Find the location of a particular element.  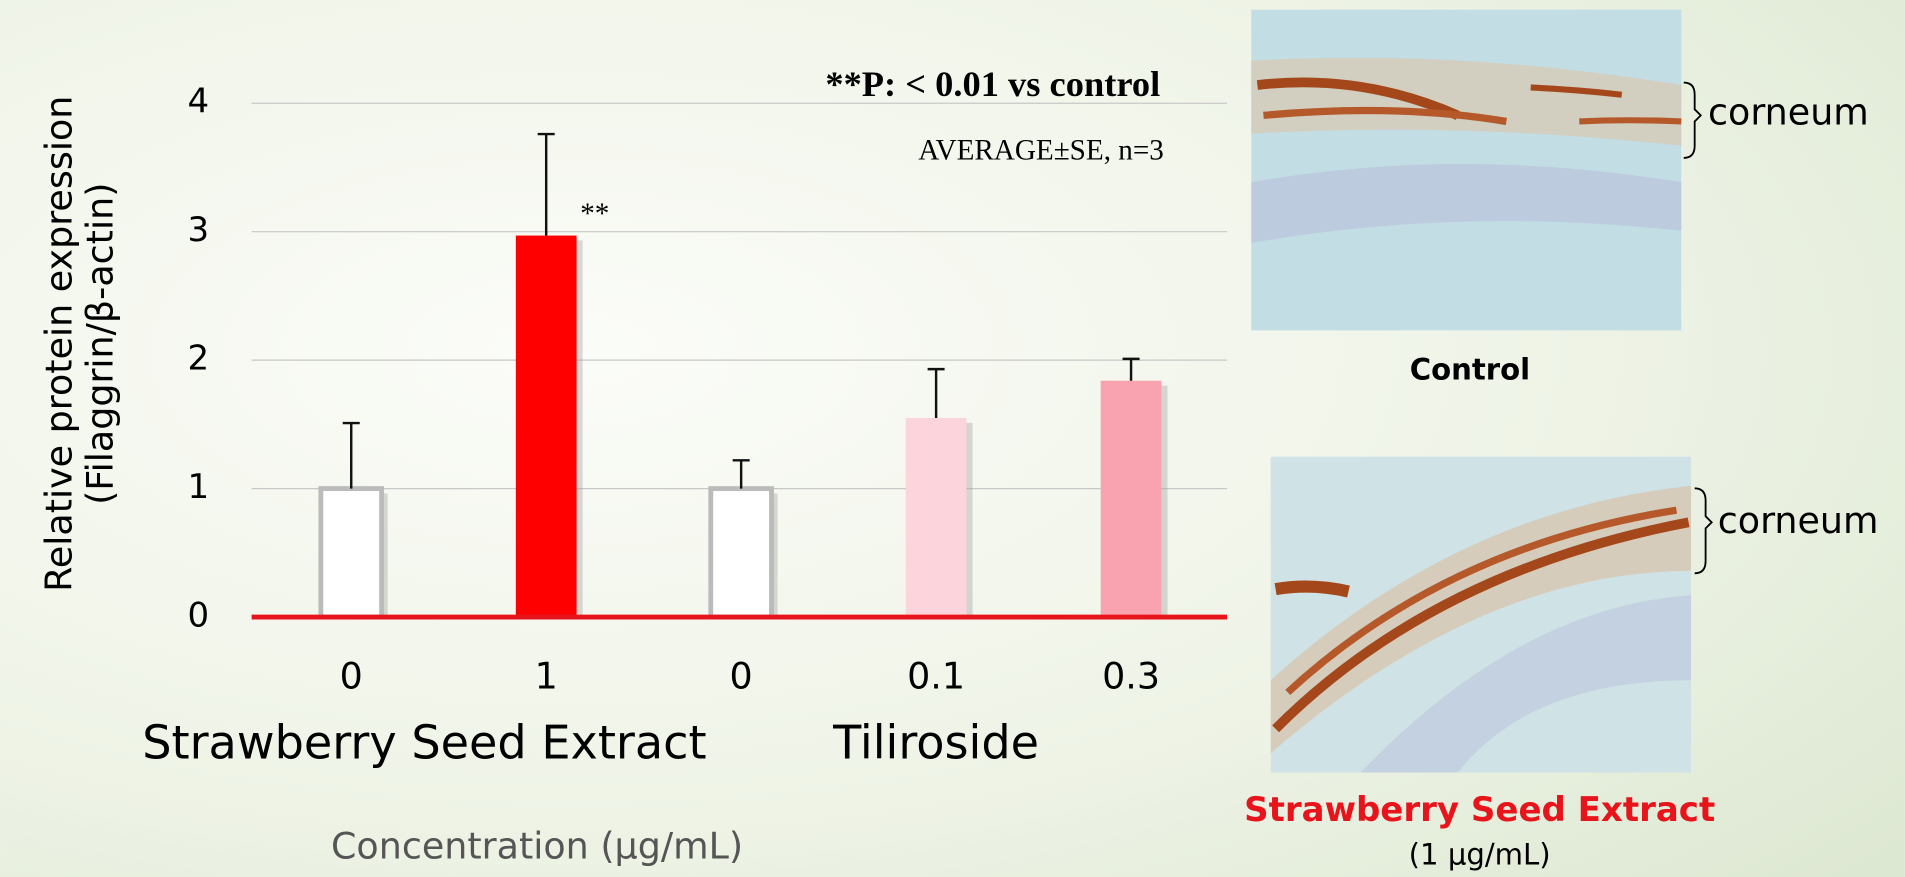

y-tick-label: 2 is located at coordinates (198, 359).